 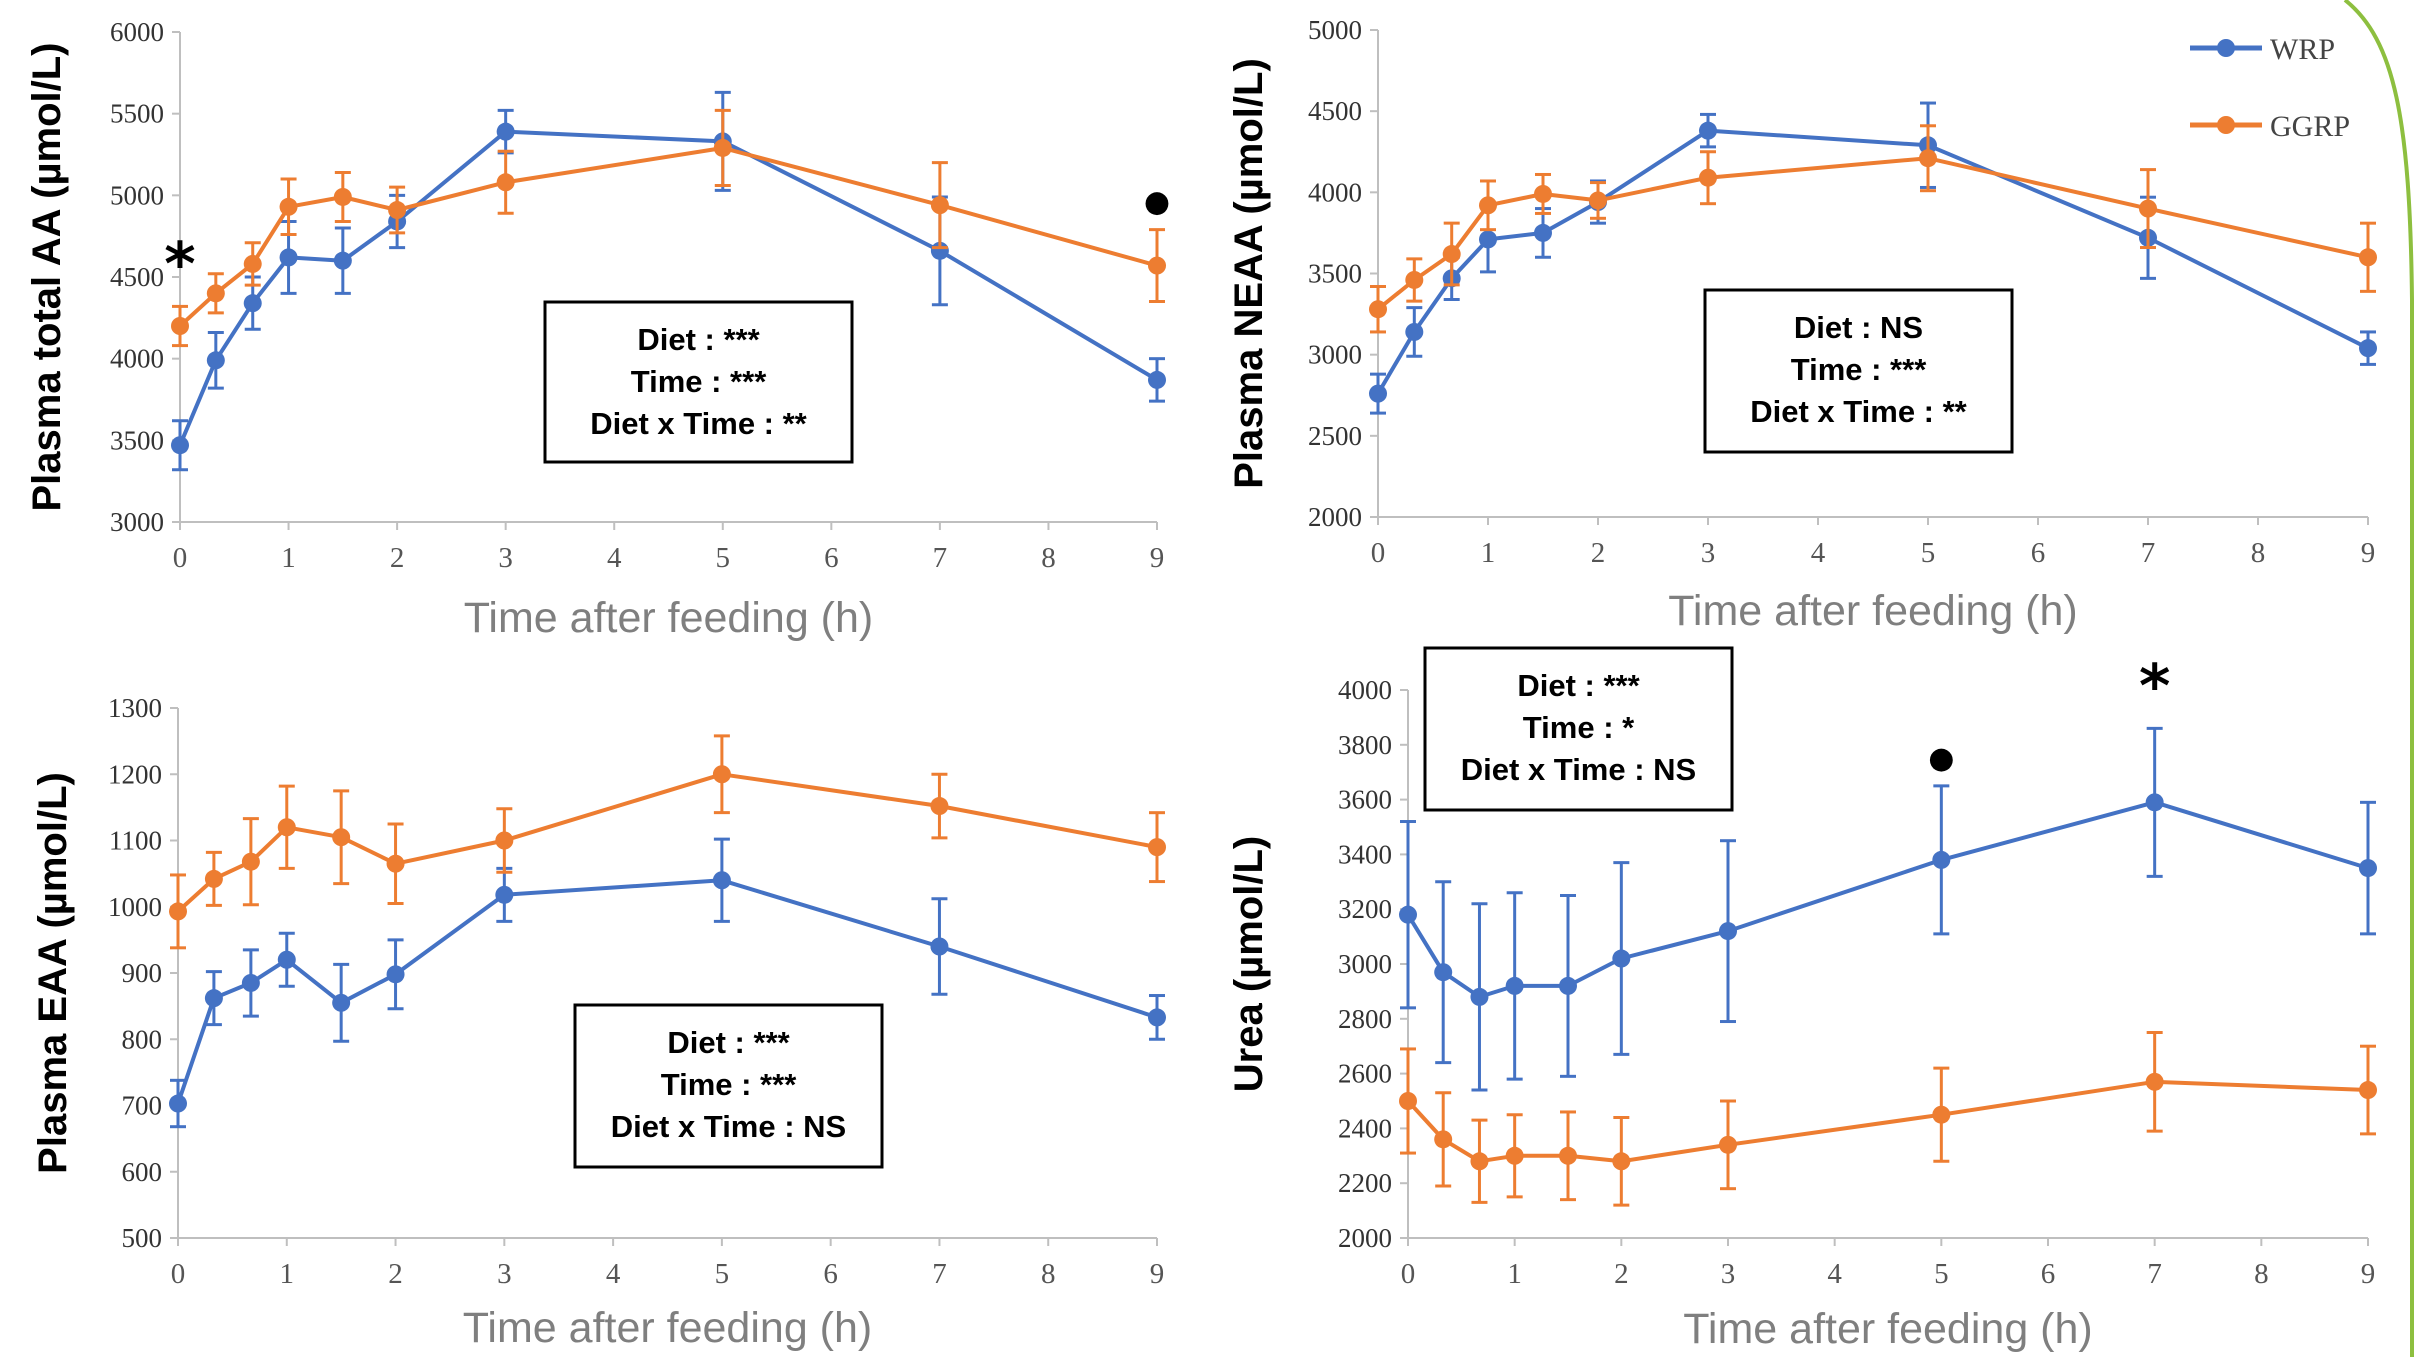 What do you see at coordinates (135, 907) in the screenshot?
I see `y-tick-label: 1000` at bounding box center [135, 907].